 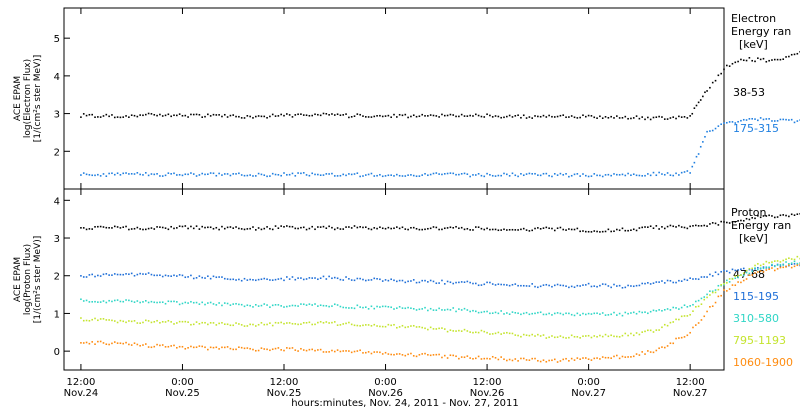 What do you see at coordinates (756, 128) in the screenshot?
I see `legend-175-315: 175-315` at bounding box center [756, 128].